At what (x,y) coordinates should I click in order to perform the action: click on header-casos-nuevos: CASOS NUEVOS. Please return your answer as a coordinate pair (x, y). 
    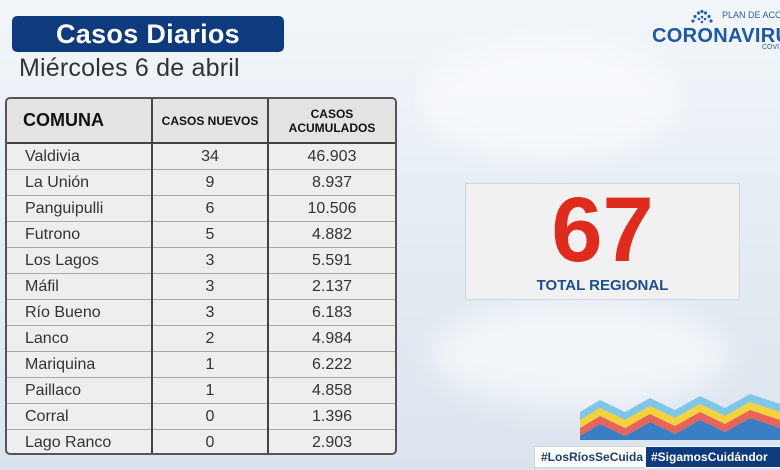
    Looking at the image, I should click on (210, 120).